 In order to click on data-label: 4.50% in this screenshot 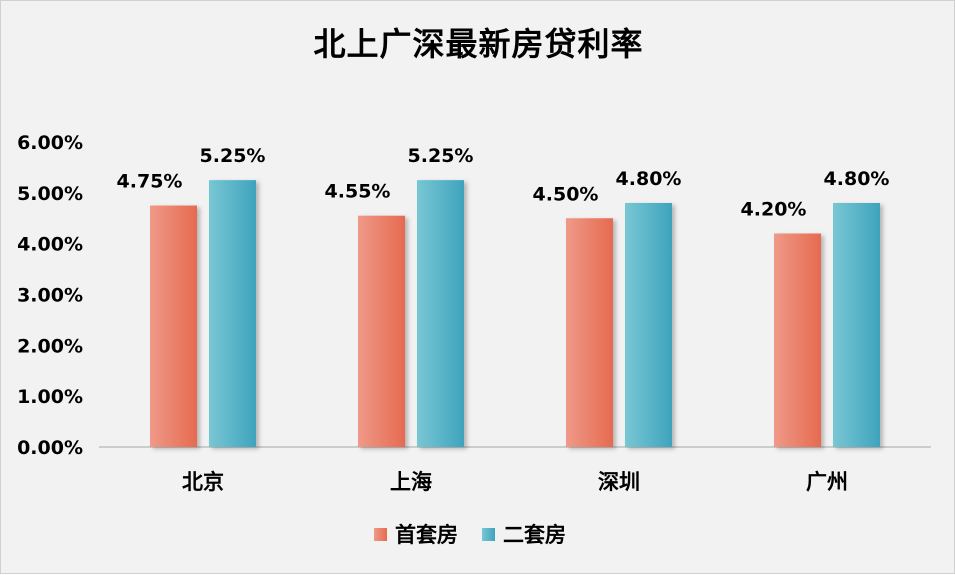, I will do `click(566, 194)`.